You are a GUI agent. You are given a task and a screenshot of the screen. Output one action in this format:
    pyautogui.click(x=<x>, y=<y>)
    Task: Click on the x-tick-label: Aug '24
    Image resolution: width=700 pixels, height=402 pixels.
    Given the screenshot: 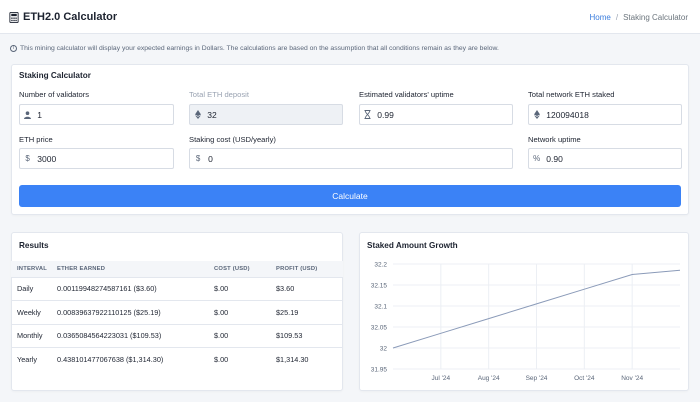 What is the action you would take?
    pyautogui.click(x=489, y=378)
    